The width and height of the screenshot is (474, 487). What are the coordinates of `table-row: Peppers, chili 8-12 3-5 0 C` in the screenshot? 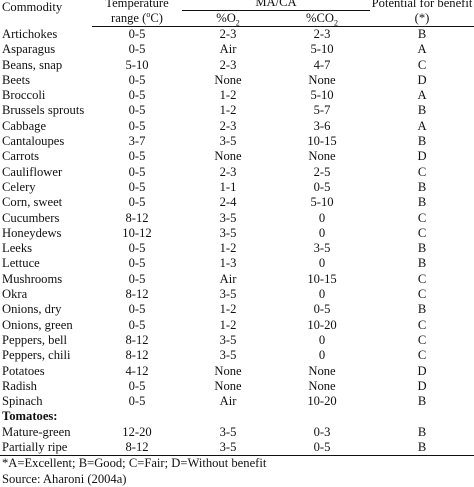 It's located at (237, 355).